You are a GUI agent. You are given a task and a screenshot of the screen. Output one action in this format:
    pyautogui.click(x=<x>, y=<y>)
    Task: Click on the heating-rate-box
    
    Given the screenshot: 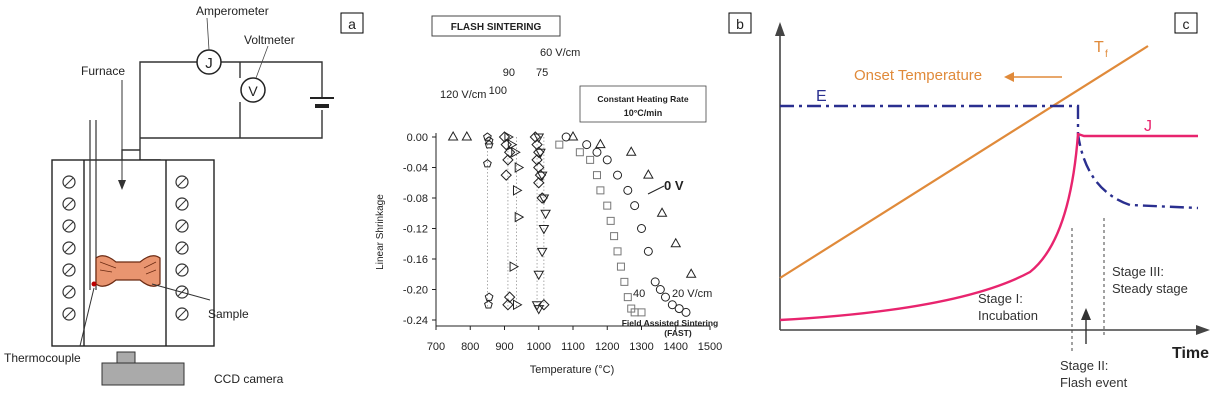 What is the action you would take?
    pyautogui.click(x=643, y=104)
    